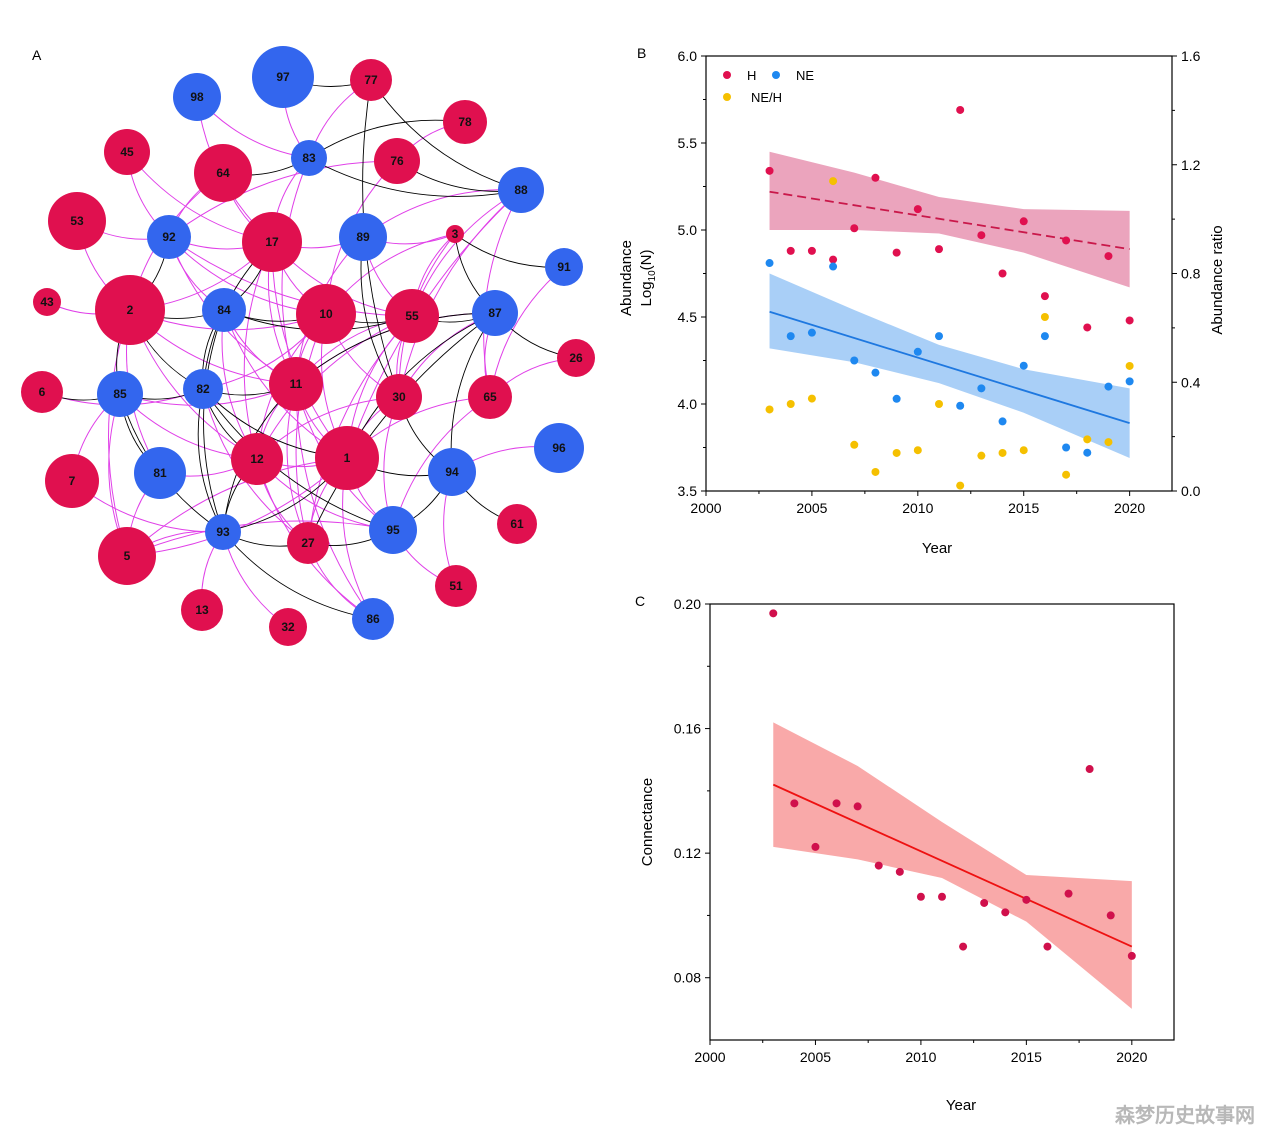  I want to click on b-x-tick-label: 2005, so click(811, 508).